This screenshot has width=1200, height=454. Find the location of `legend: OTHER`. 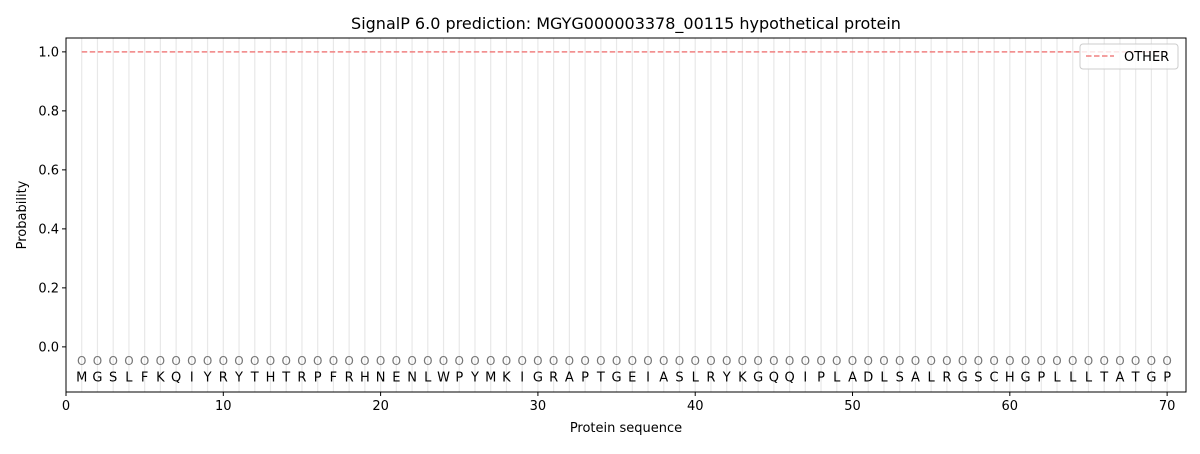

legend: OTHER is located at coordinates (1129, 56).